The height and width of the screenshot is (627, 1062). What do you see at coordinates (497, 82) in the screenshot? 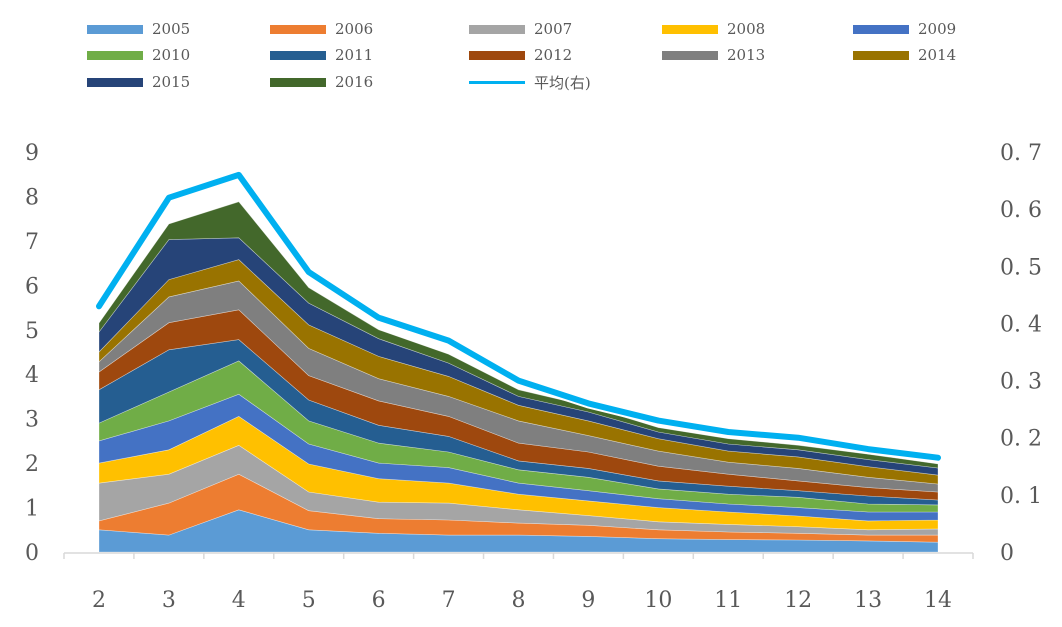
I see `legend-line-marker` at bounding box center [497, 82].